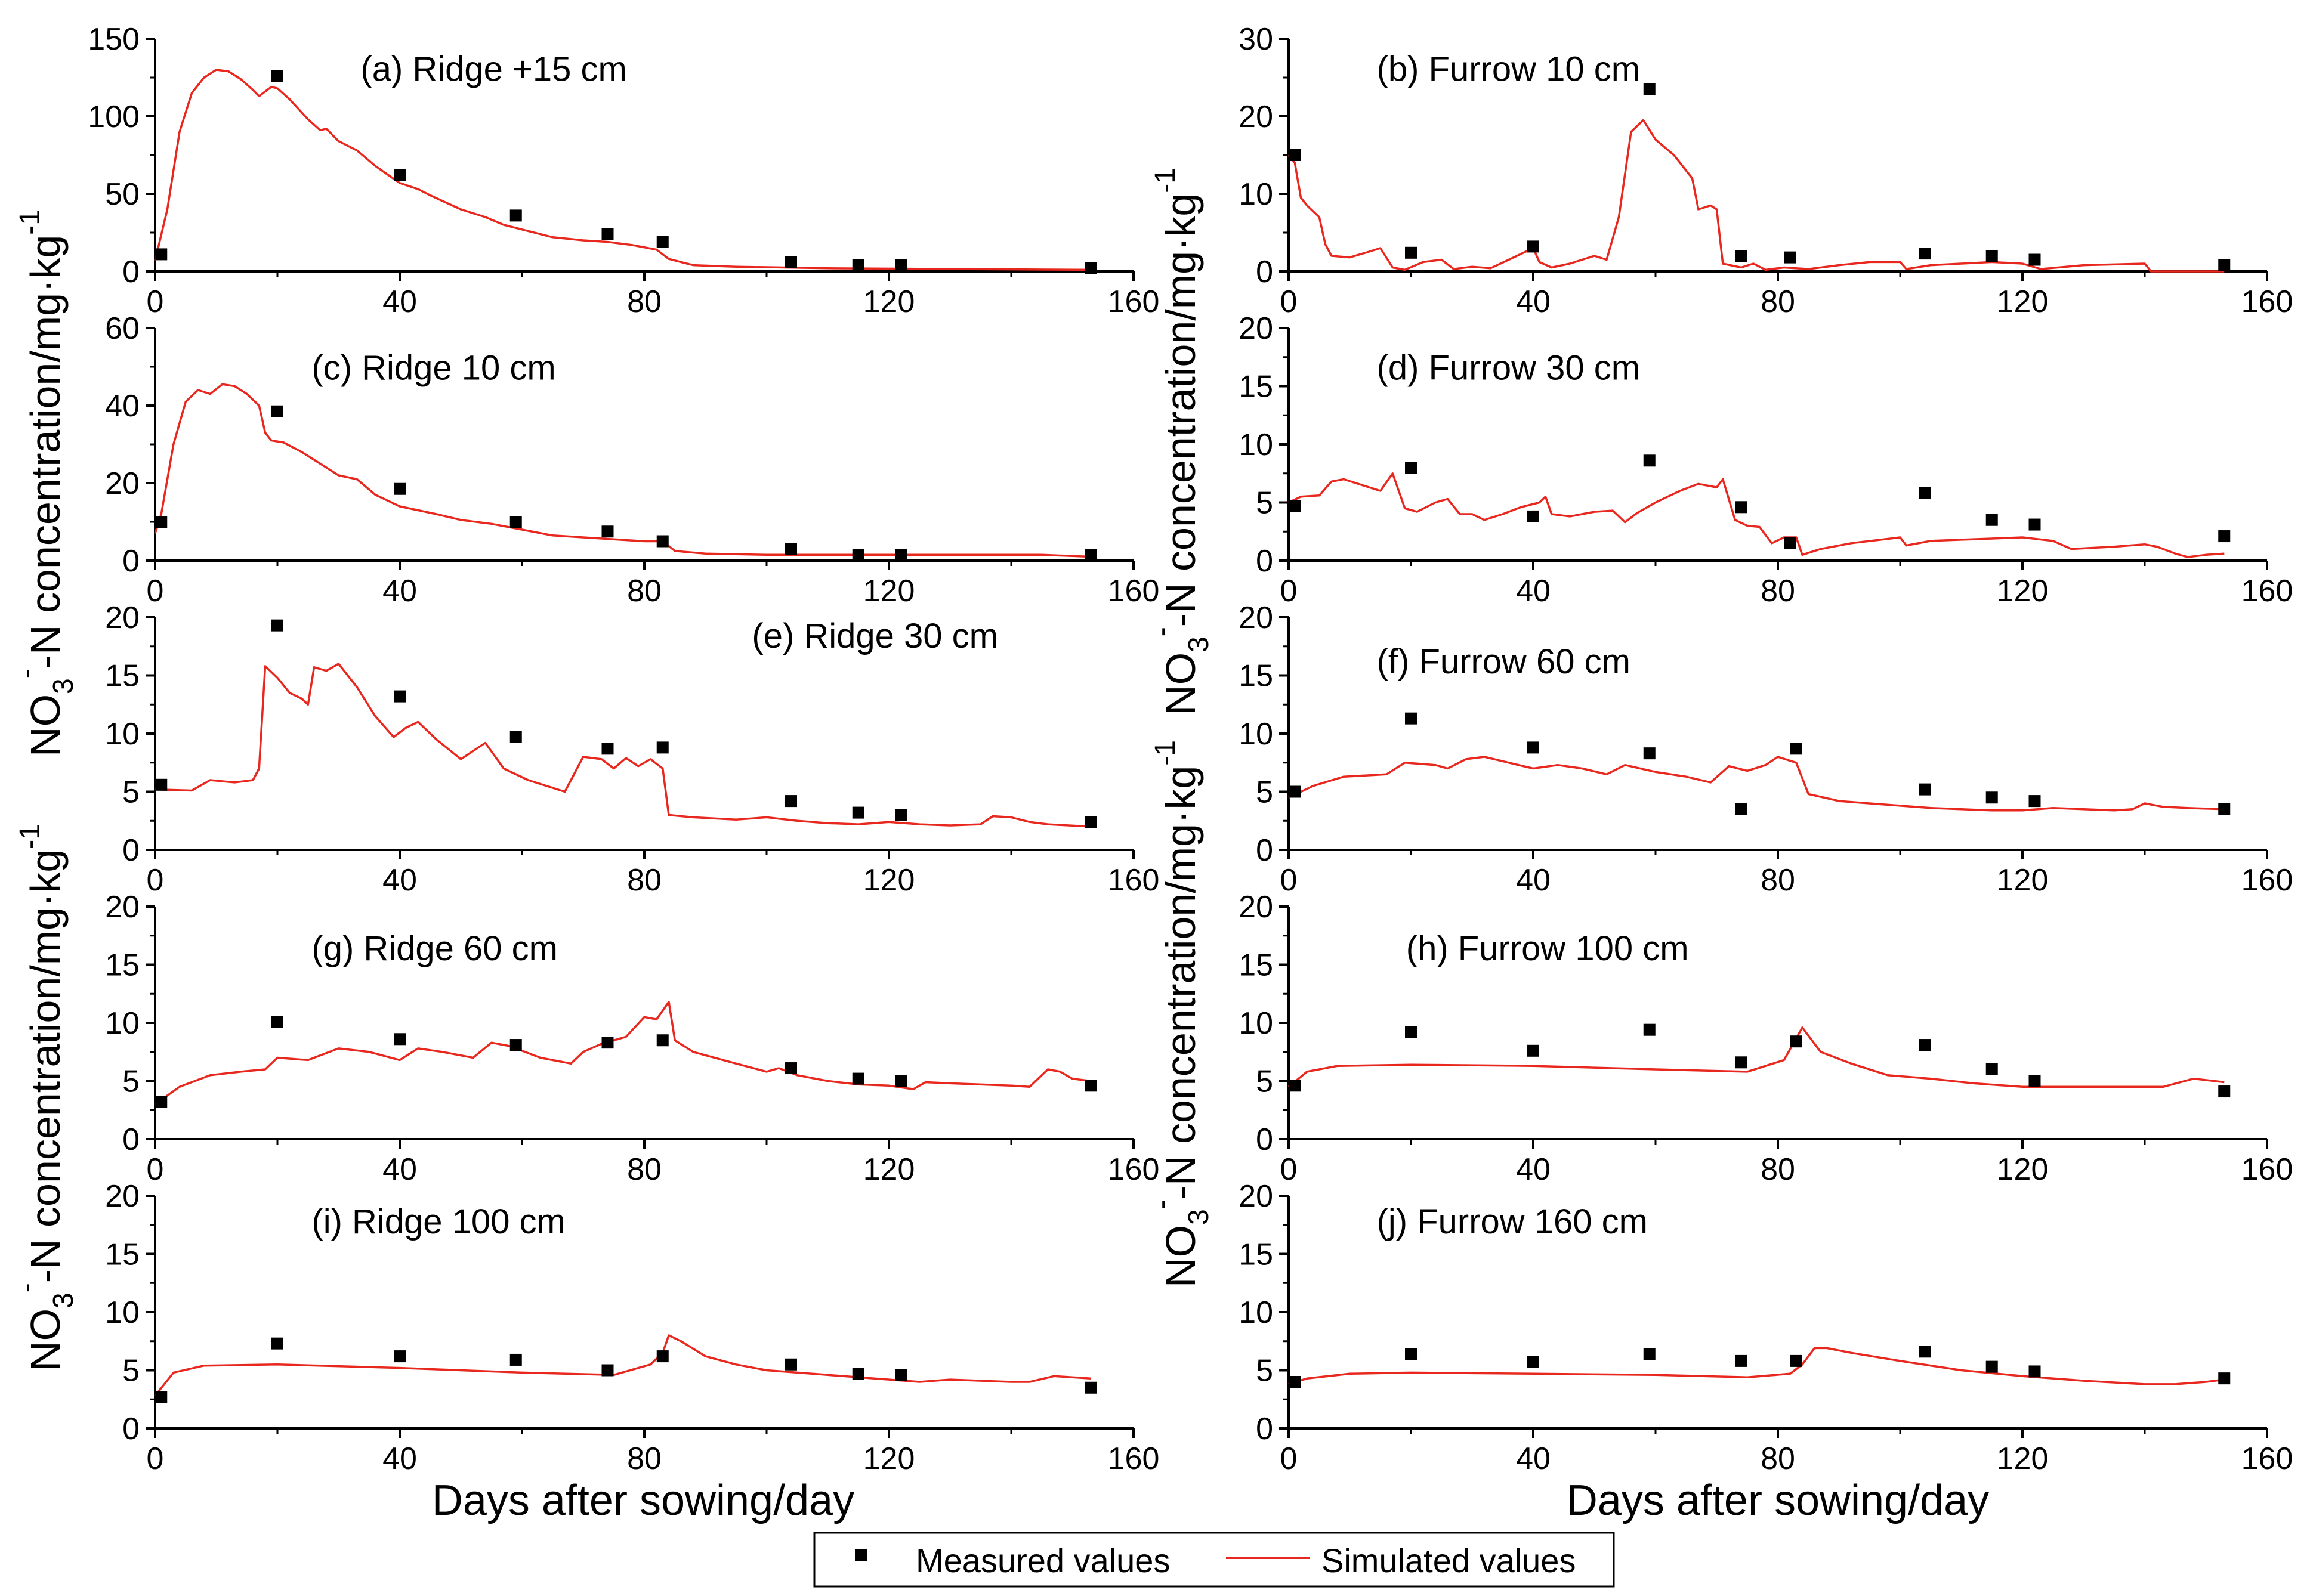  What do you see at coordinates (114, 39) in the screenshot?
I see `y-tick-label: 150` at bounding box center [114, 39].